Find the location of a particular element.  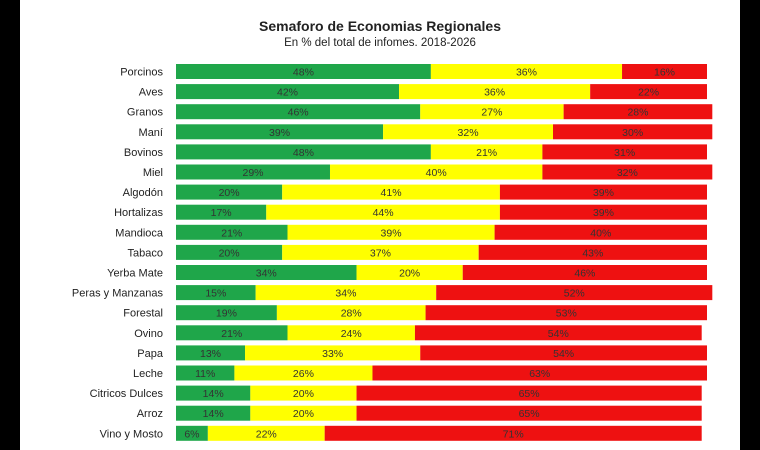

category-label: Forestal is located at coordinates (143, 314).